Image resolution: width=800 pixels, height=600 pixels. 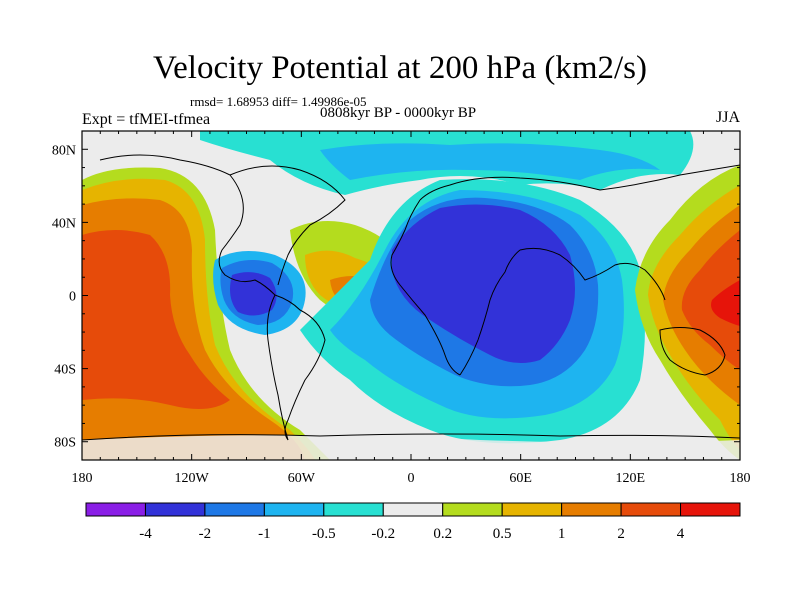 What do you see at coordinates (324, 534) in the screenshot?
I see `colorbar-label: -0.5` at bounding box center [324, 534].